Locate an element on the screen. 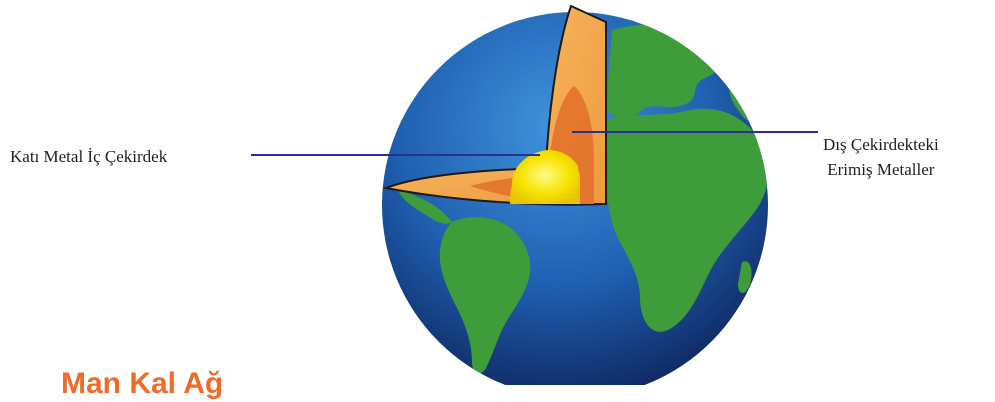 The width and height of the screenshot is (995, 402). continent-south-america is located at coordinates (485, 295).